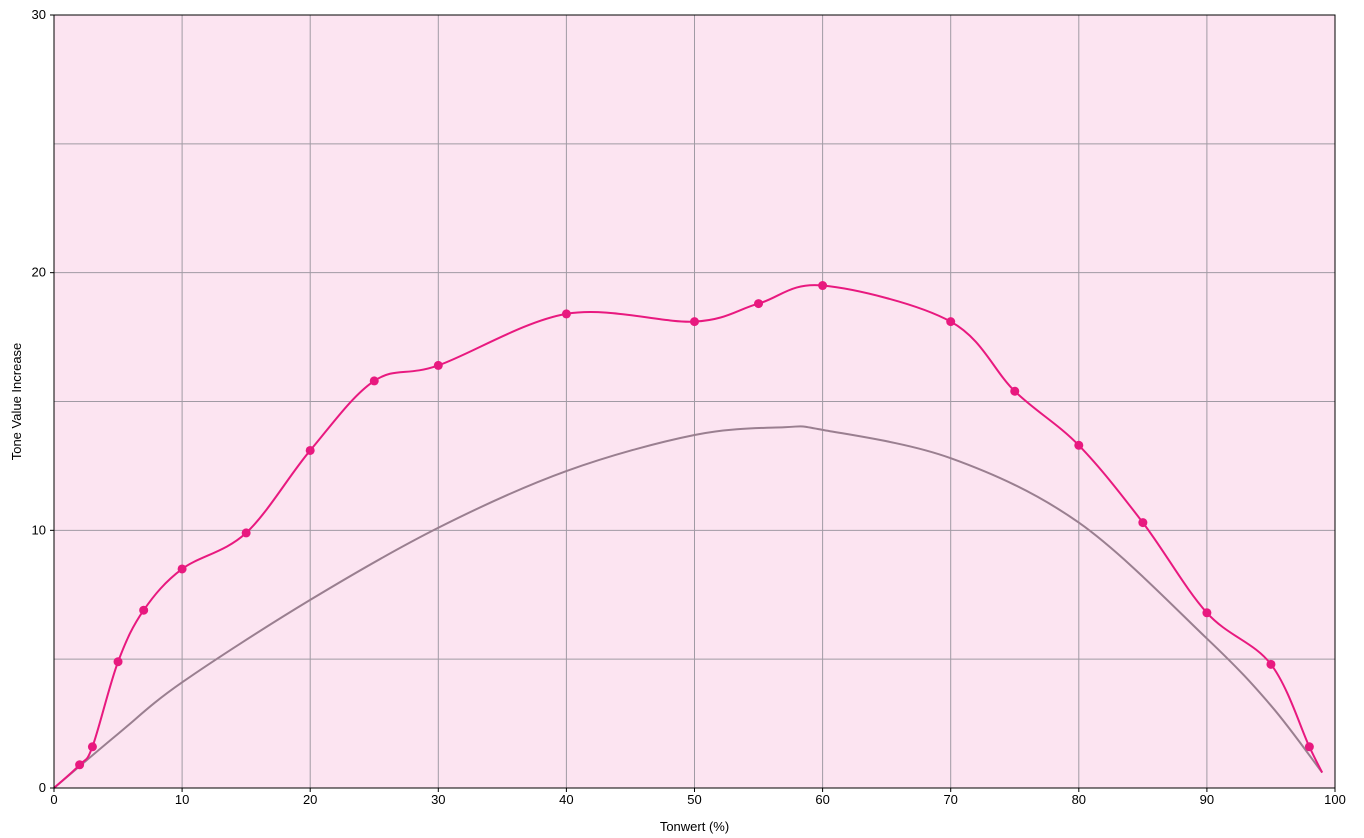  I want to click on x-tick-label: 60, so click(822, 799).